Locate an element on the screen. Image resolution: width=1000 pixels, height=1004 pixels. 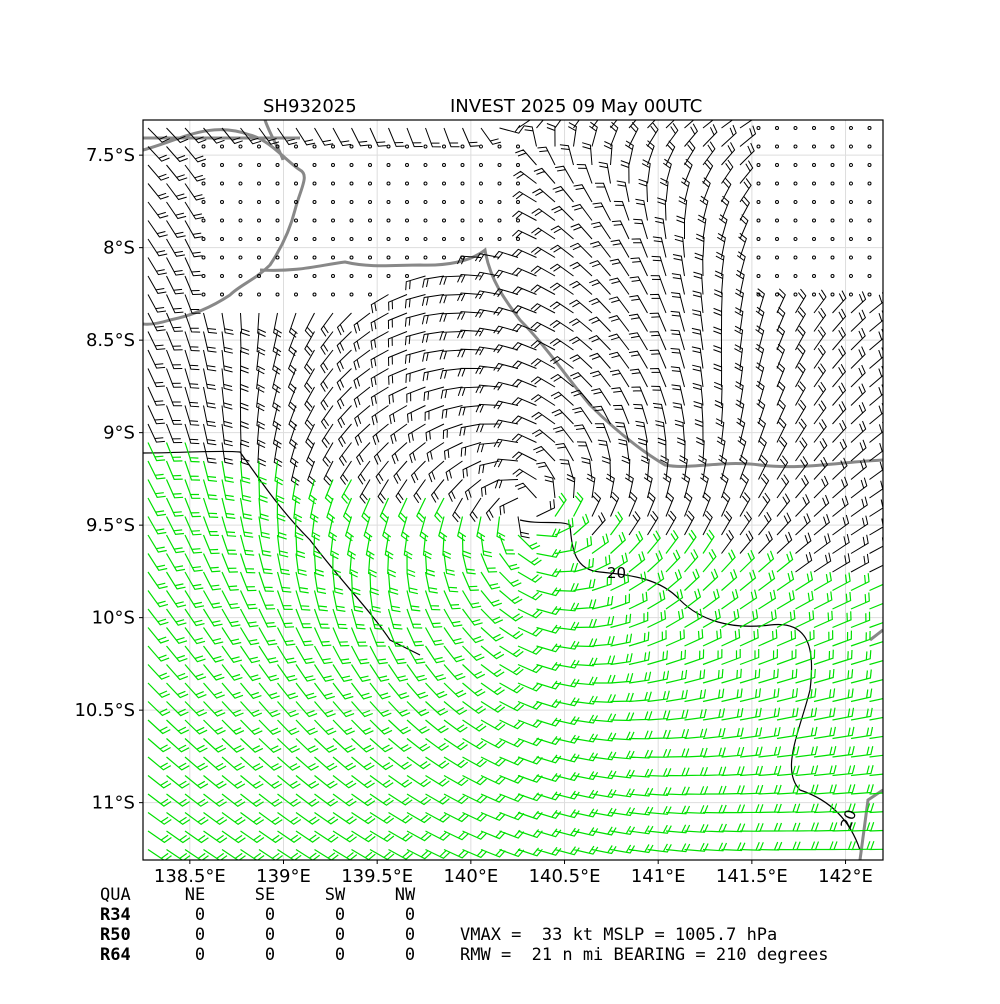
title-left: SH932025 is located at coordinates (310, 106).